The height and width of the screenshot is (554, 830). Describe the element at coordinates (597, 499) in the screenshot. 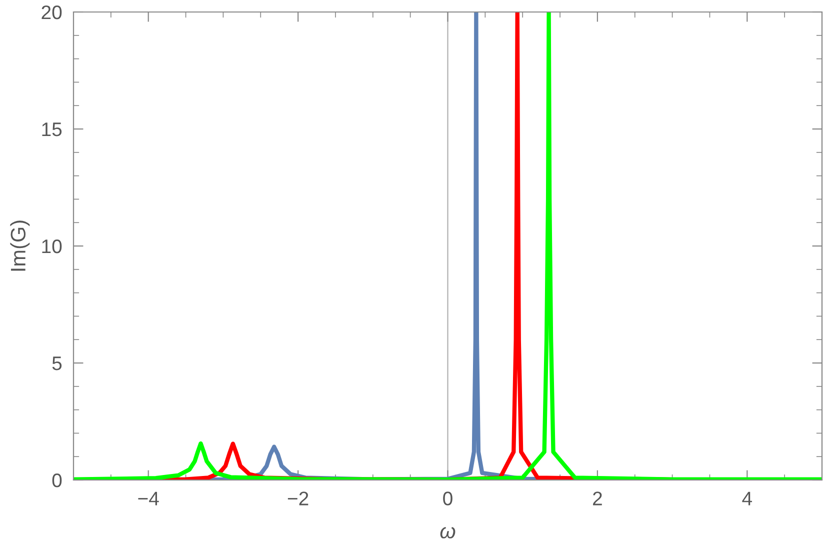

I see `x-tick-label: 2` at that location.